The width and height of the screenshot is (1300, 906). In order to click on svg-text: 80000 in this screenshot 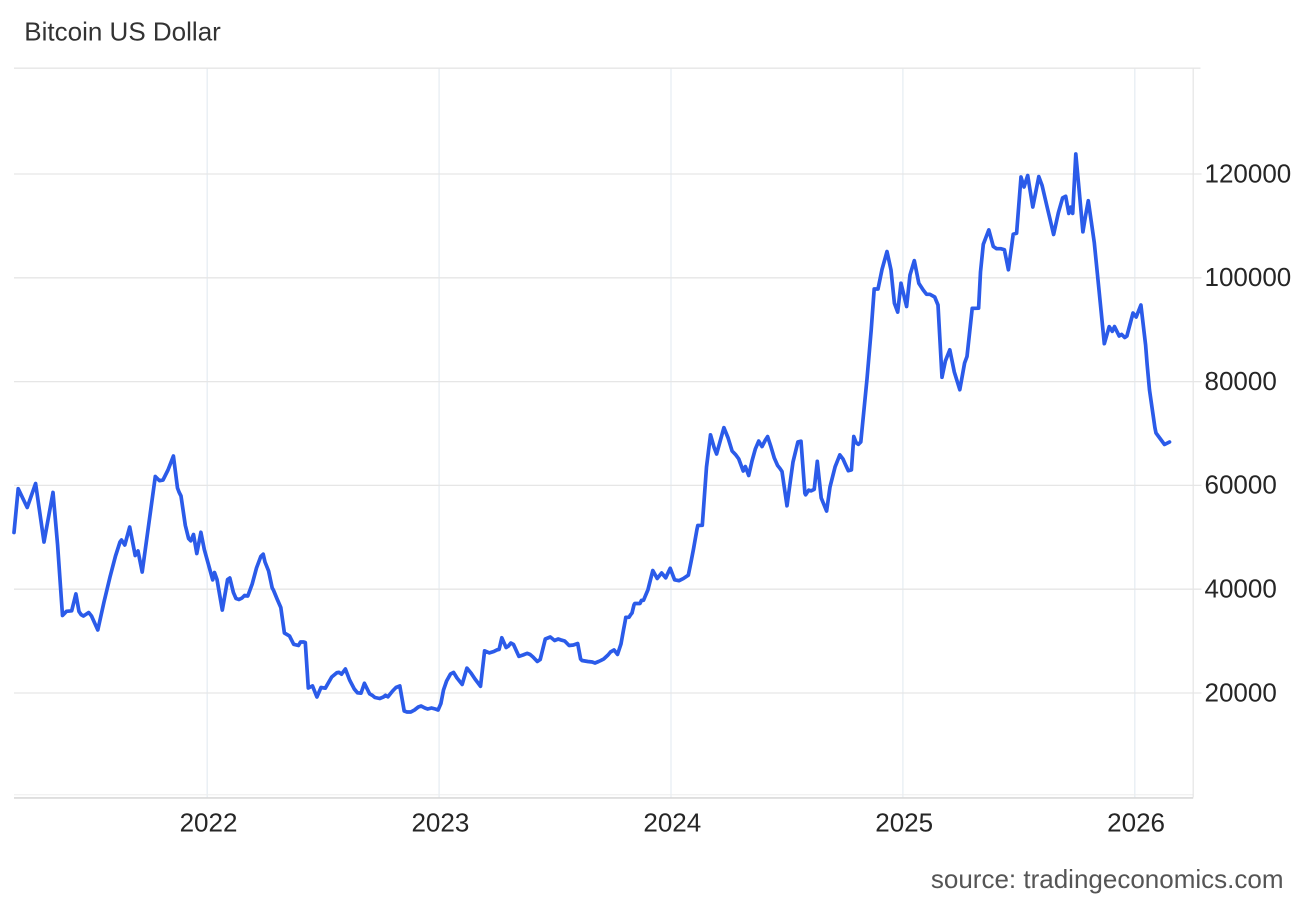, I will do `click(1241, 381)`.